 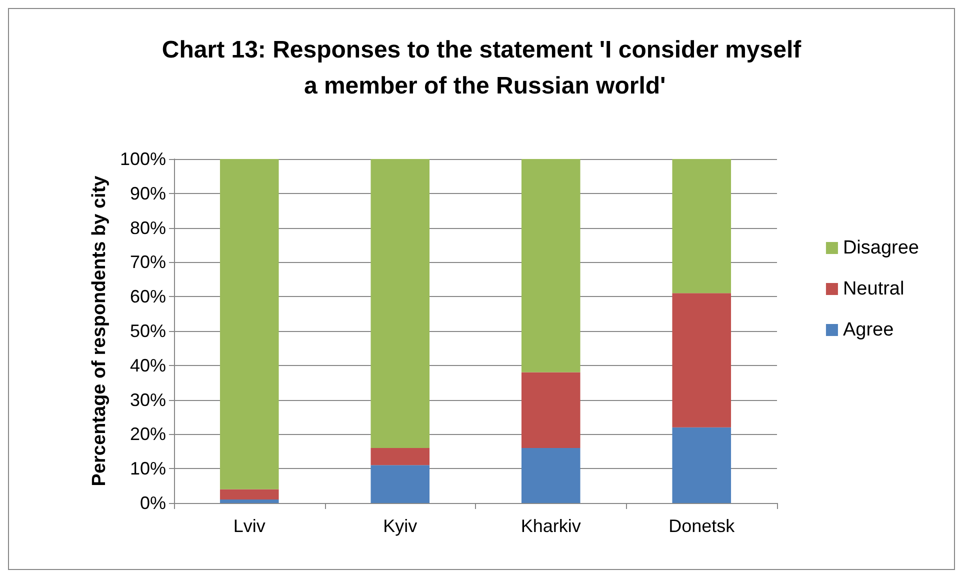 What do you see at coordinates (148, 296) in the screenshot?
I see `y-tick-label: 60%` at bounding box center [148, 296].